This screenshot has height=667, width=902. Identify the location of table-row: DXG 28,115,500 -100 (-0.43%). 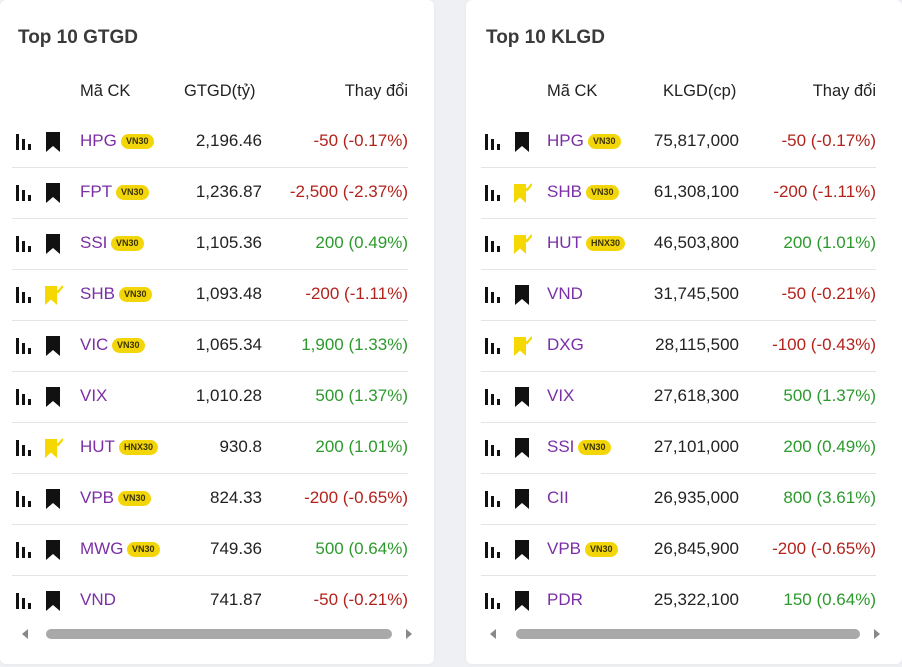
(678, 346).